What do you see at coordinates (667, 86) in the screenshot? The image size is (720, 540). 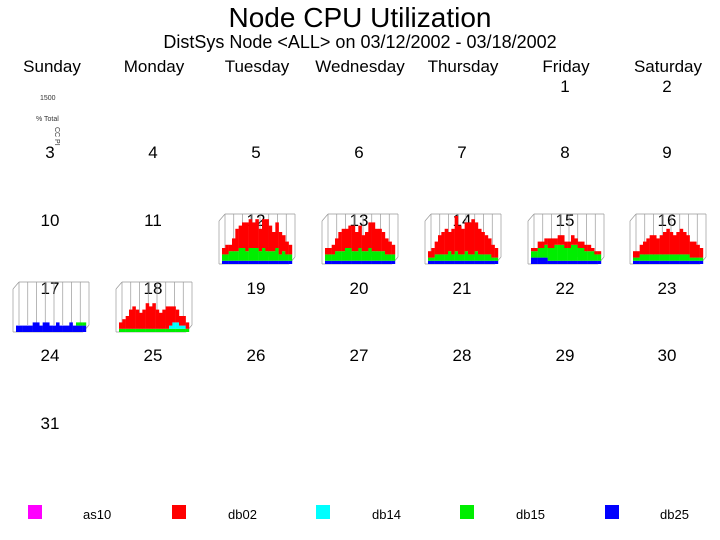 I see `calendar-date: 2` at bounding box center [667, 86].